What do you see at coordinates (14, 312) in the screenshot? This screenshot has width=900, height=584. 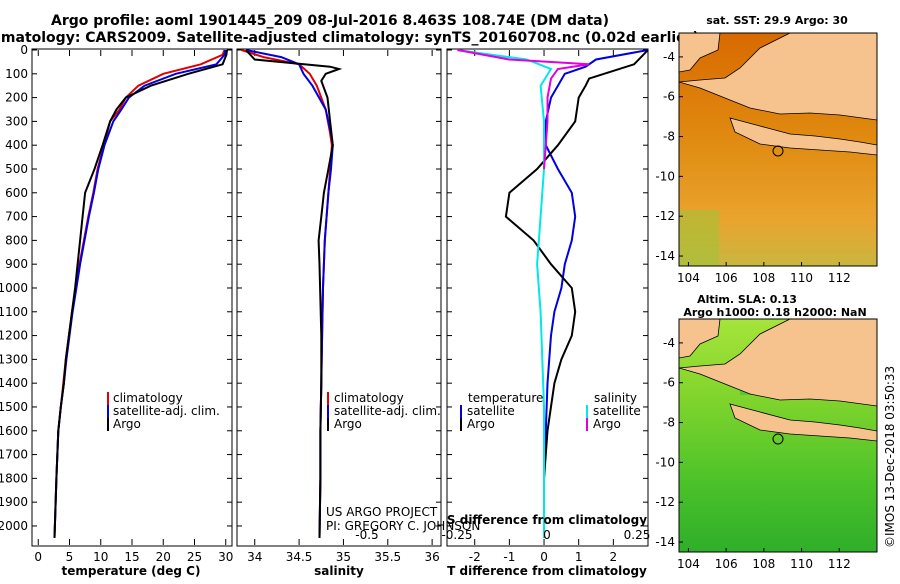 I see `y-tick-label: 1100` at bounding box center [14, 312].